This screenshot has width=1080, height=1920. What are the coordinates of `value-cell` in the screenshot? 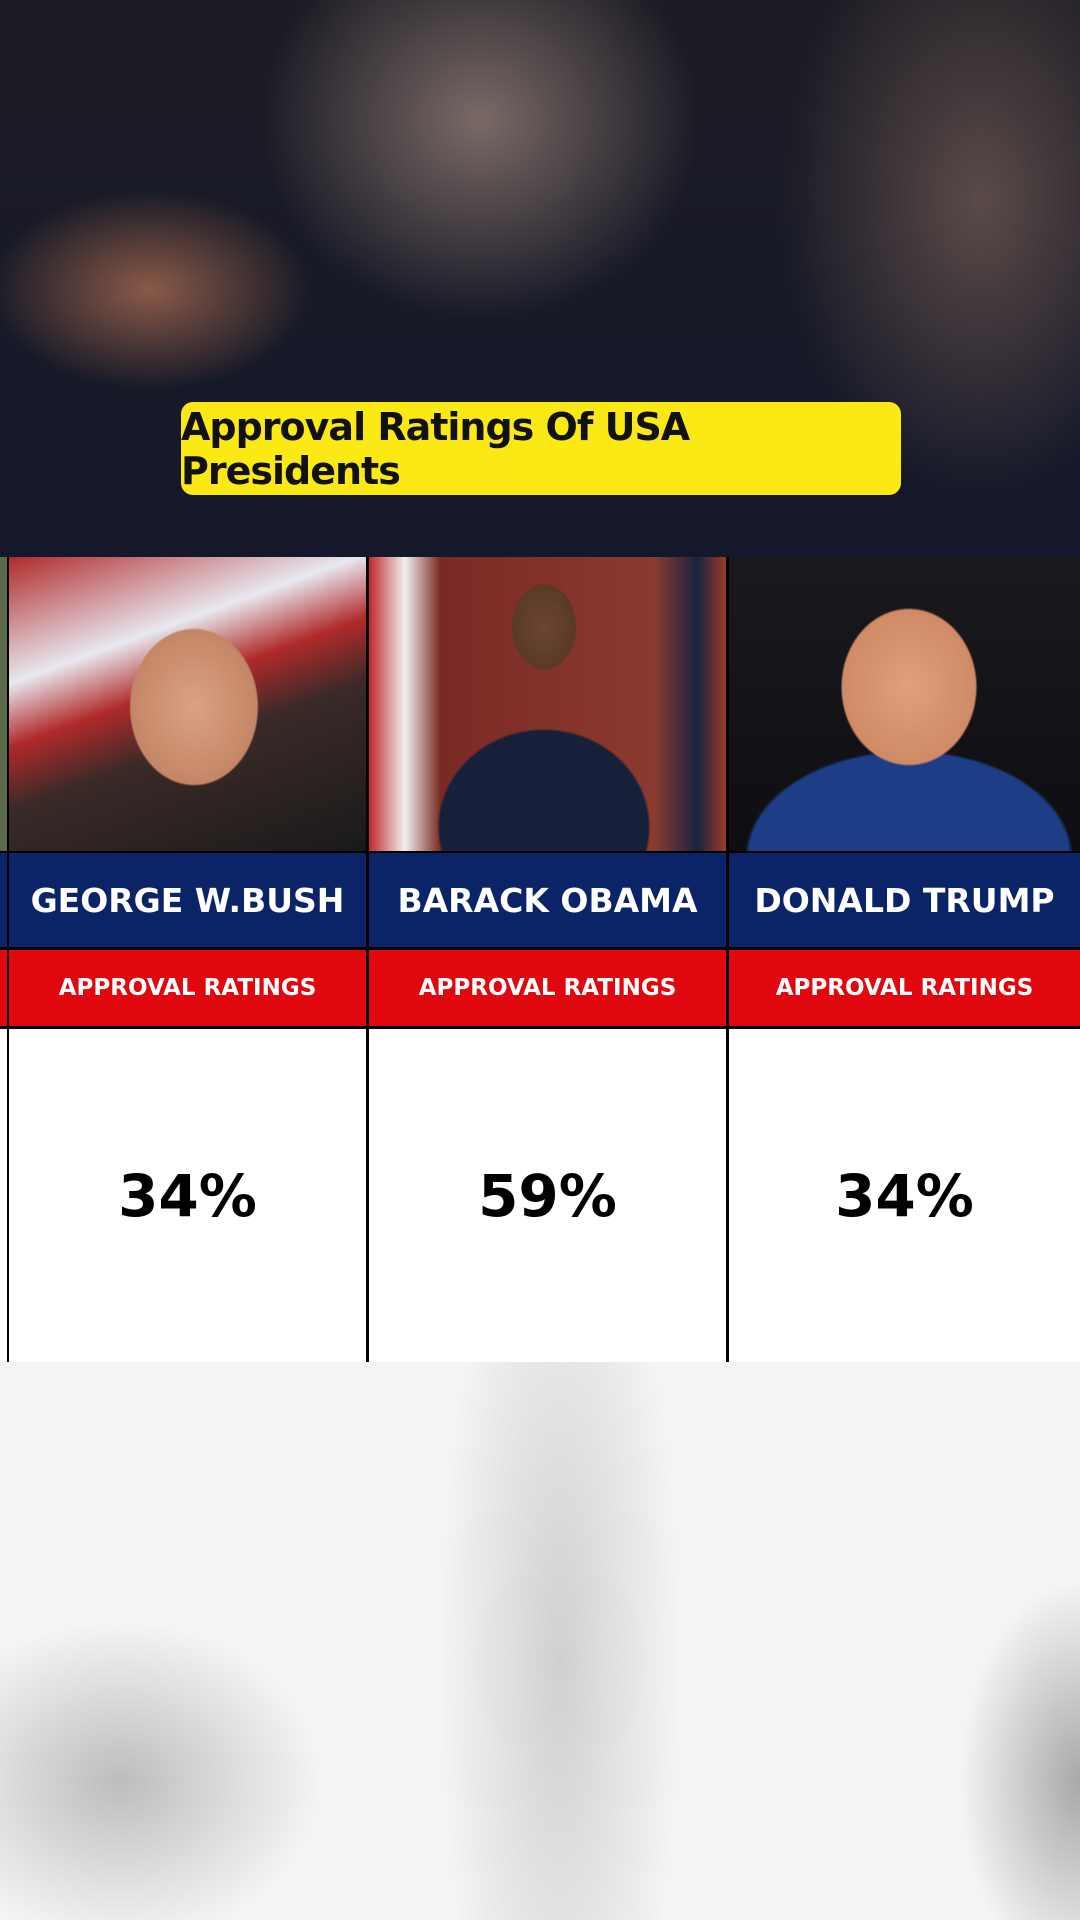 It's located at (3, 1195).